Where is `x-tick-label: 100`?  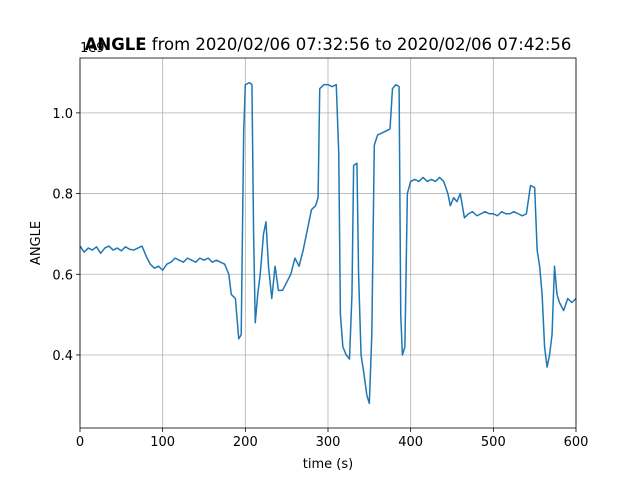
x-tick-label: 100 is located at coordinates (162, 442).